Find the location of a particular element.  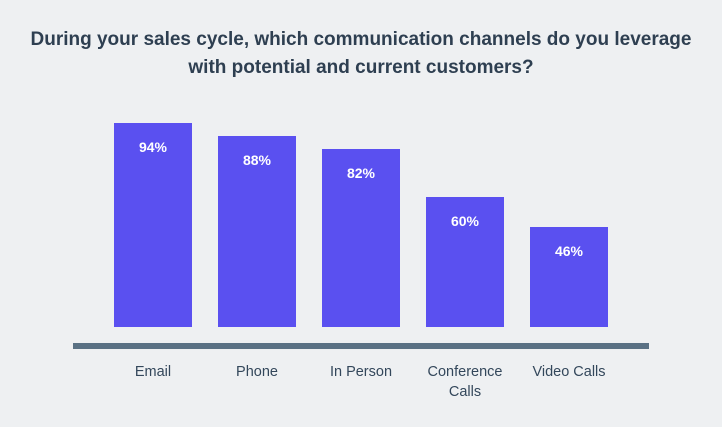

bar-value-label: 60% is located at coordinates (465, 221).